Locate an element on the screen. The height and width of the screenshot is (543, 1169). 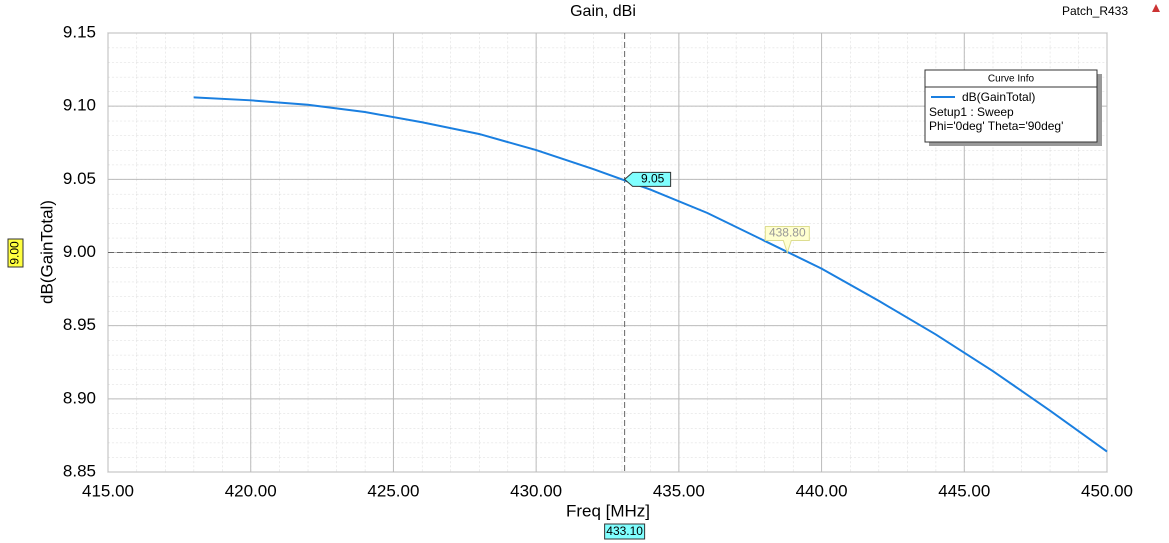
legend-box is located at coordinates (1011, 106).